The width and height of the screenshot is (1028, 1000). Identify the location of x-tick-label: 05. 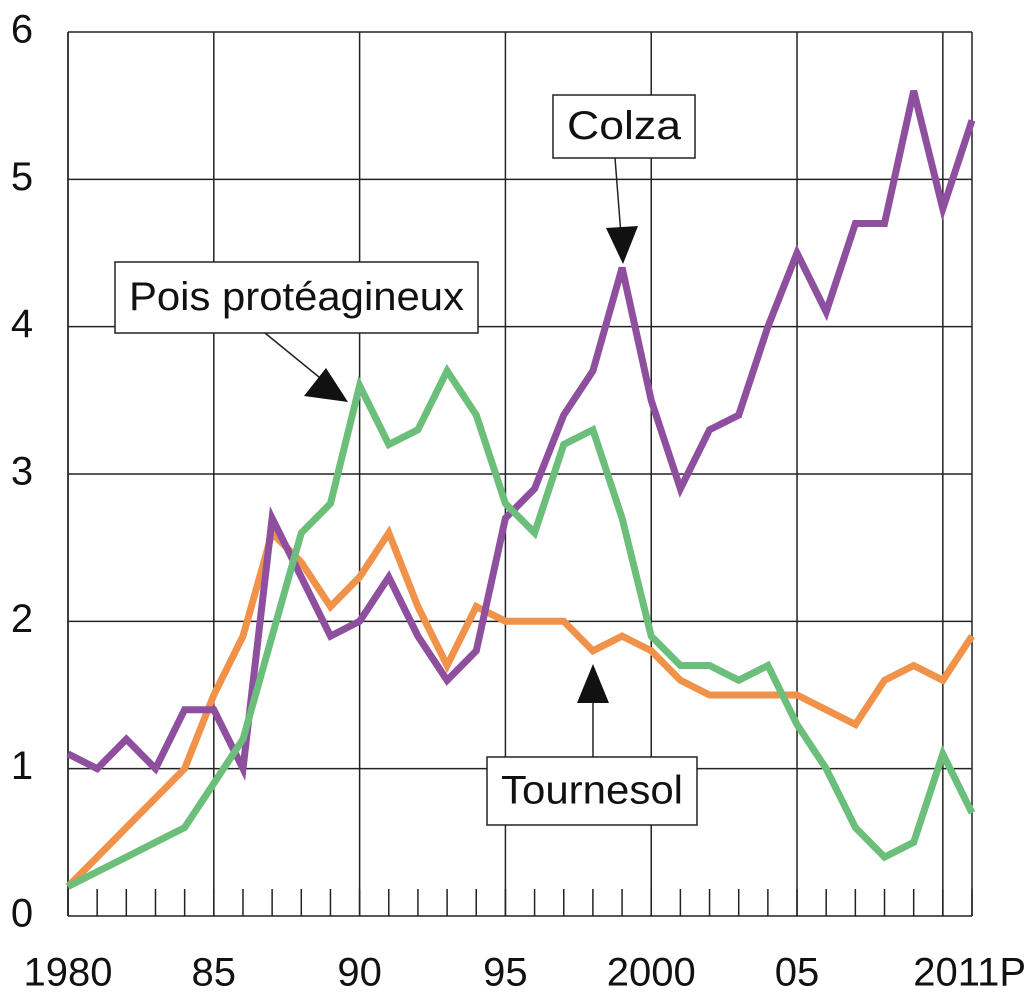
(797, 973).